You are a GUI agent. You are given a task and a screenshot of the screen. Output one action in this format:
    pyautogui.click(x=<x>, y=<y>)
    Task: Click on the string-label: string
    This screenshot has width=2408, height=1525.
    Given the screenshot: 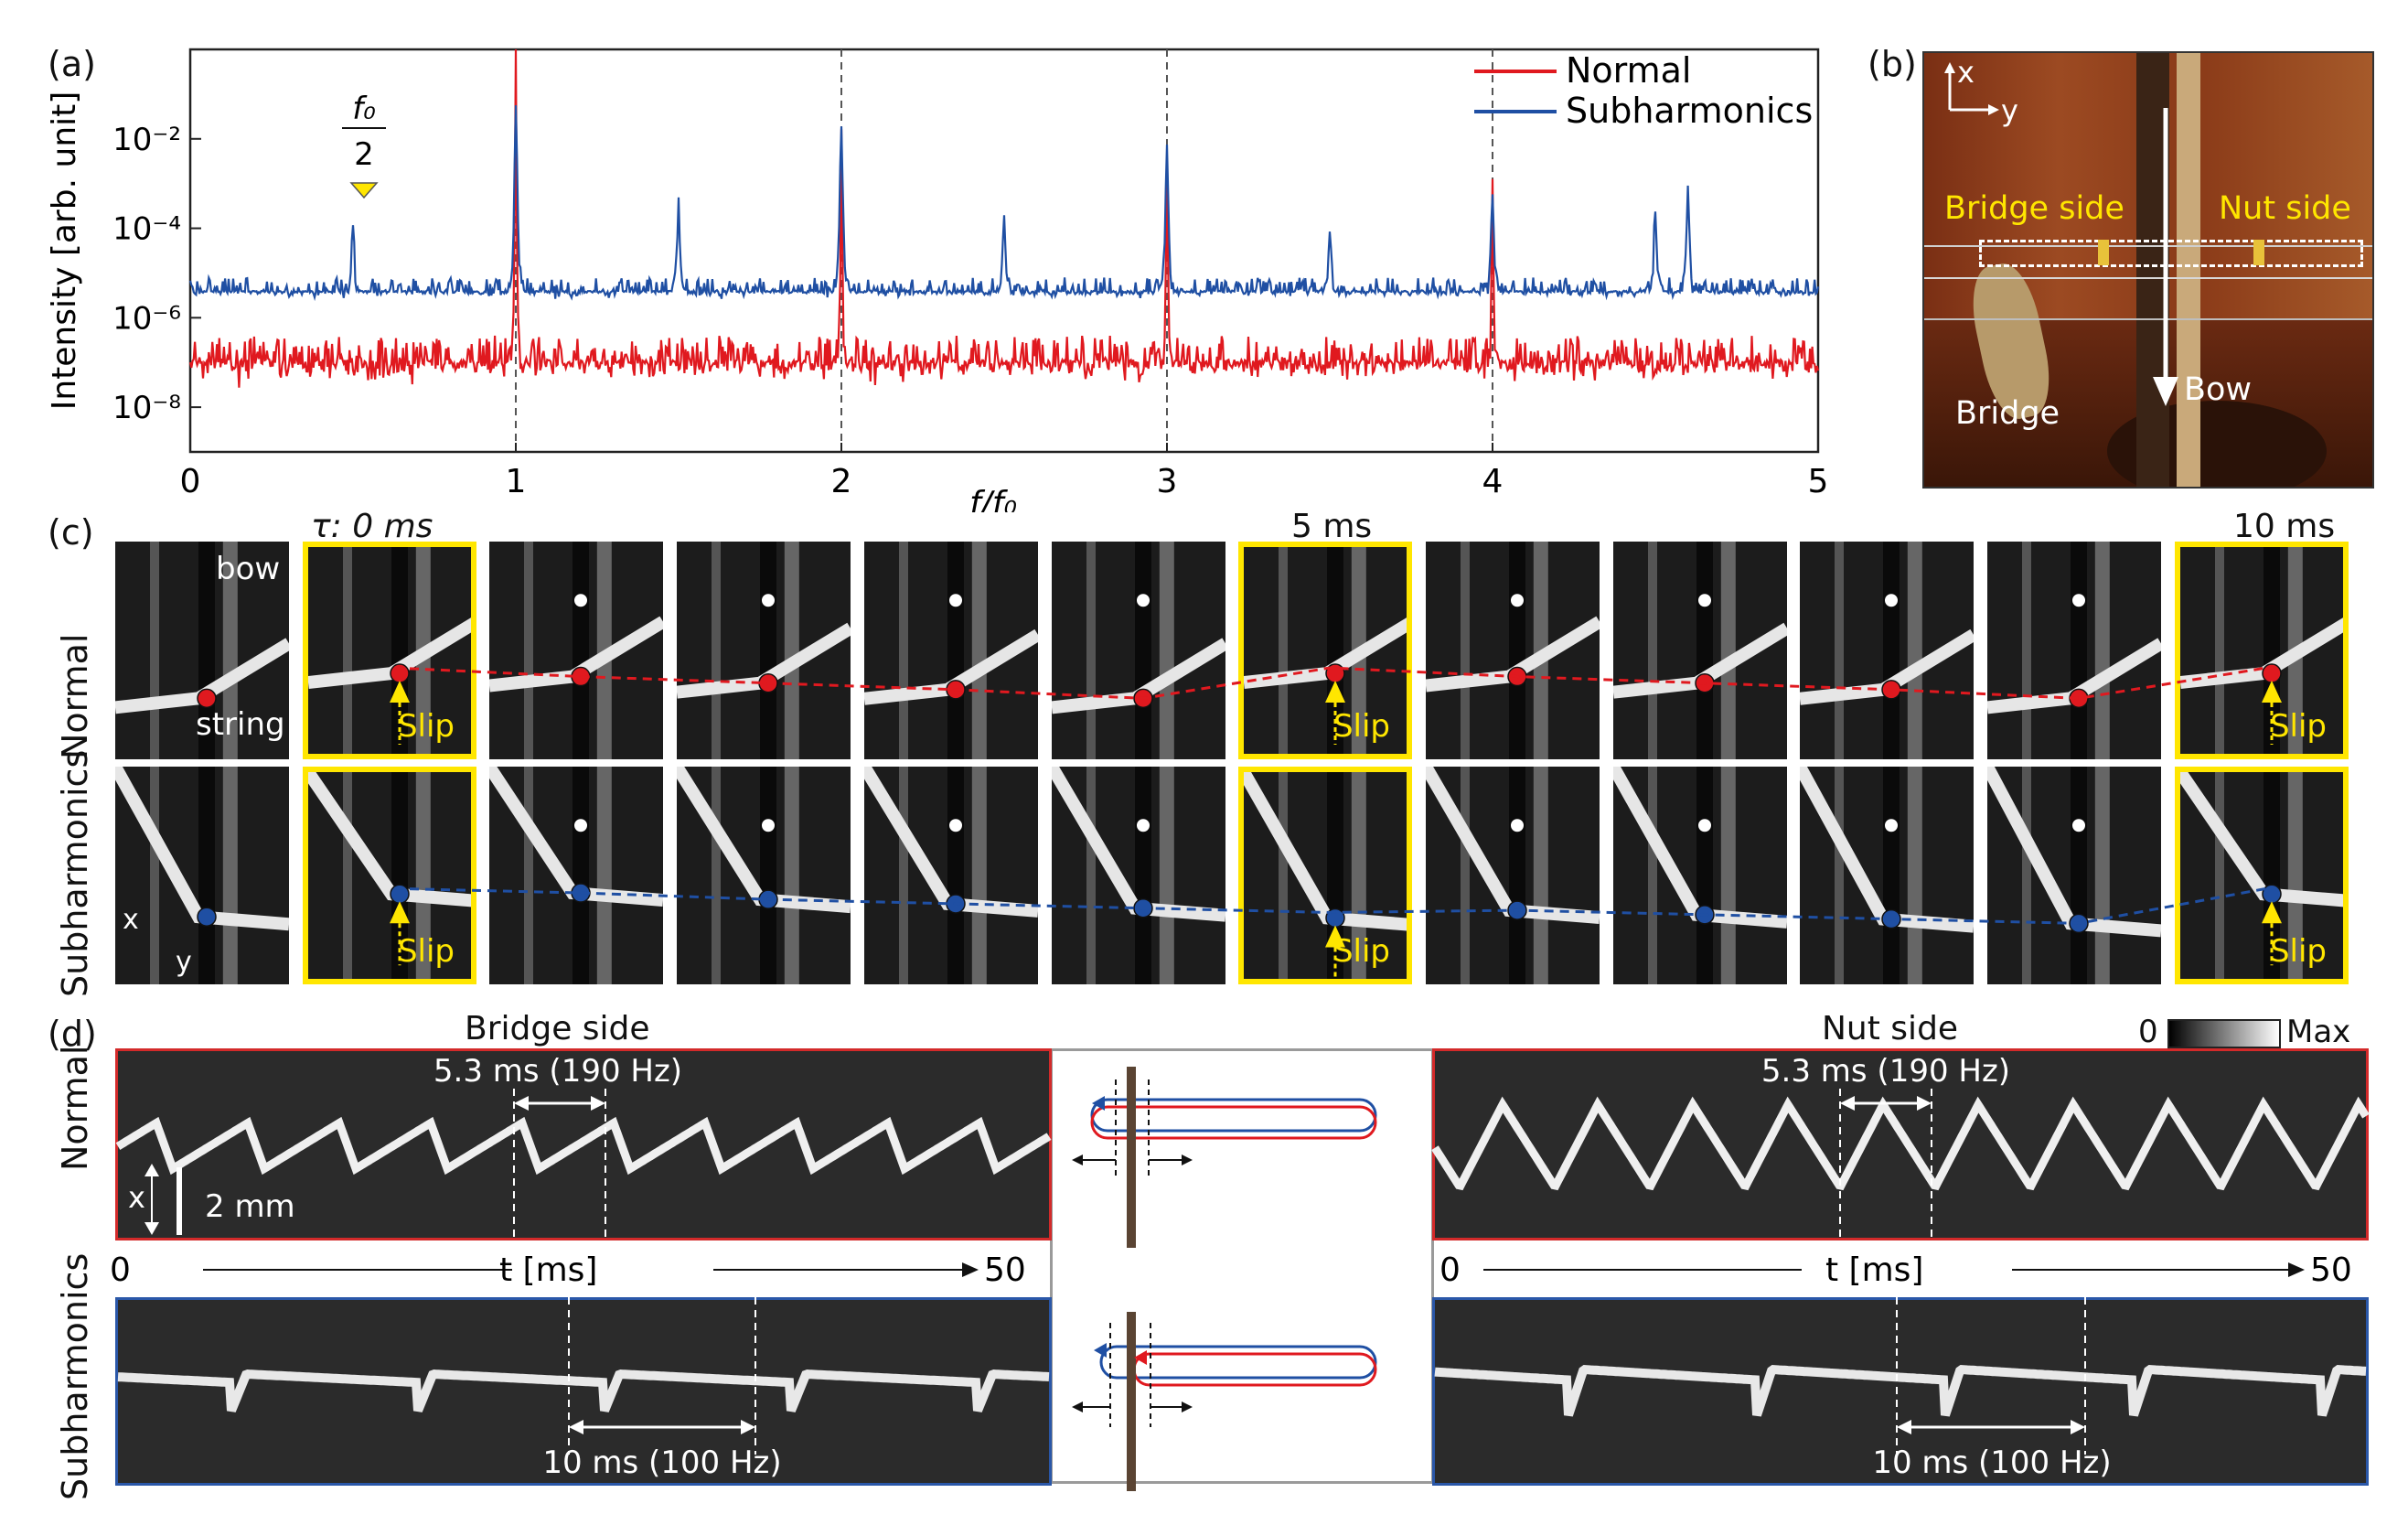 What is the action you would take?
    pyautogui.click(x=240, y=724)
    